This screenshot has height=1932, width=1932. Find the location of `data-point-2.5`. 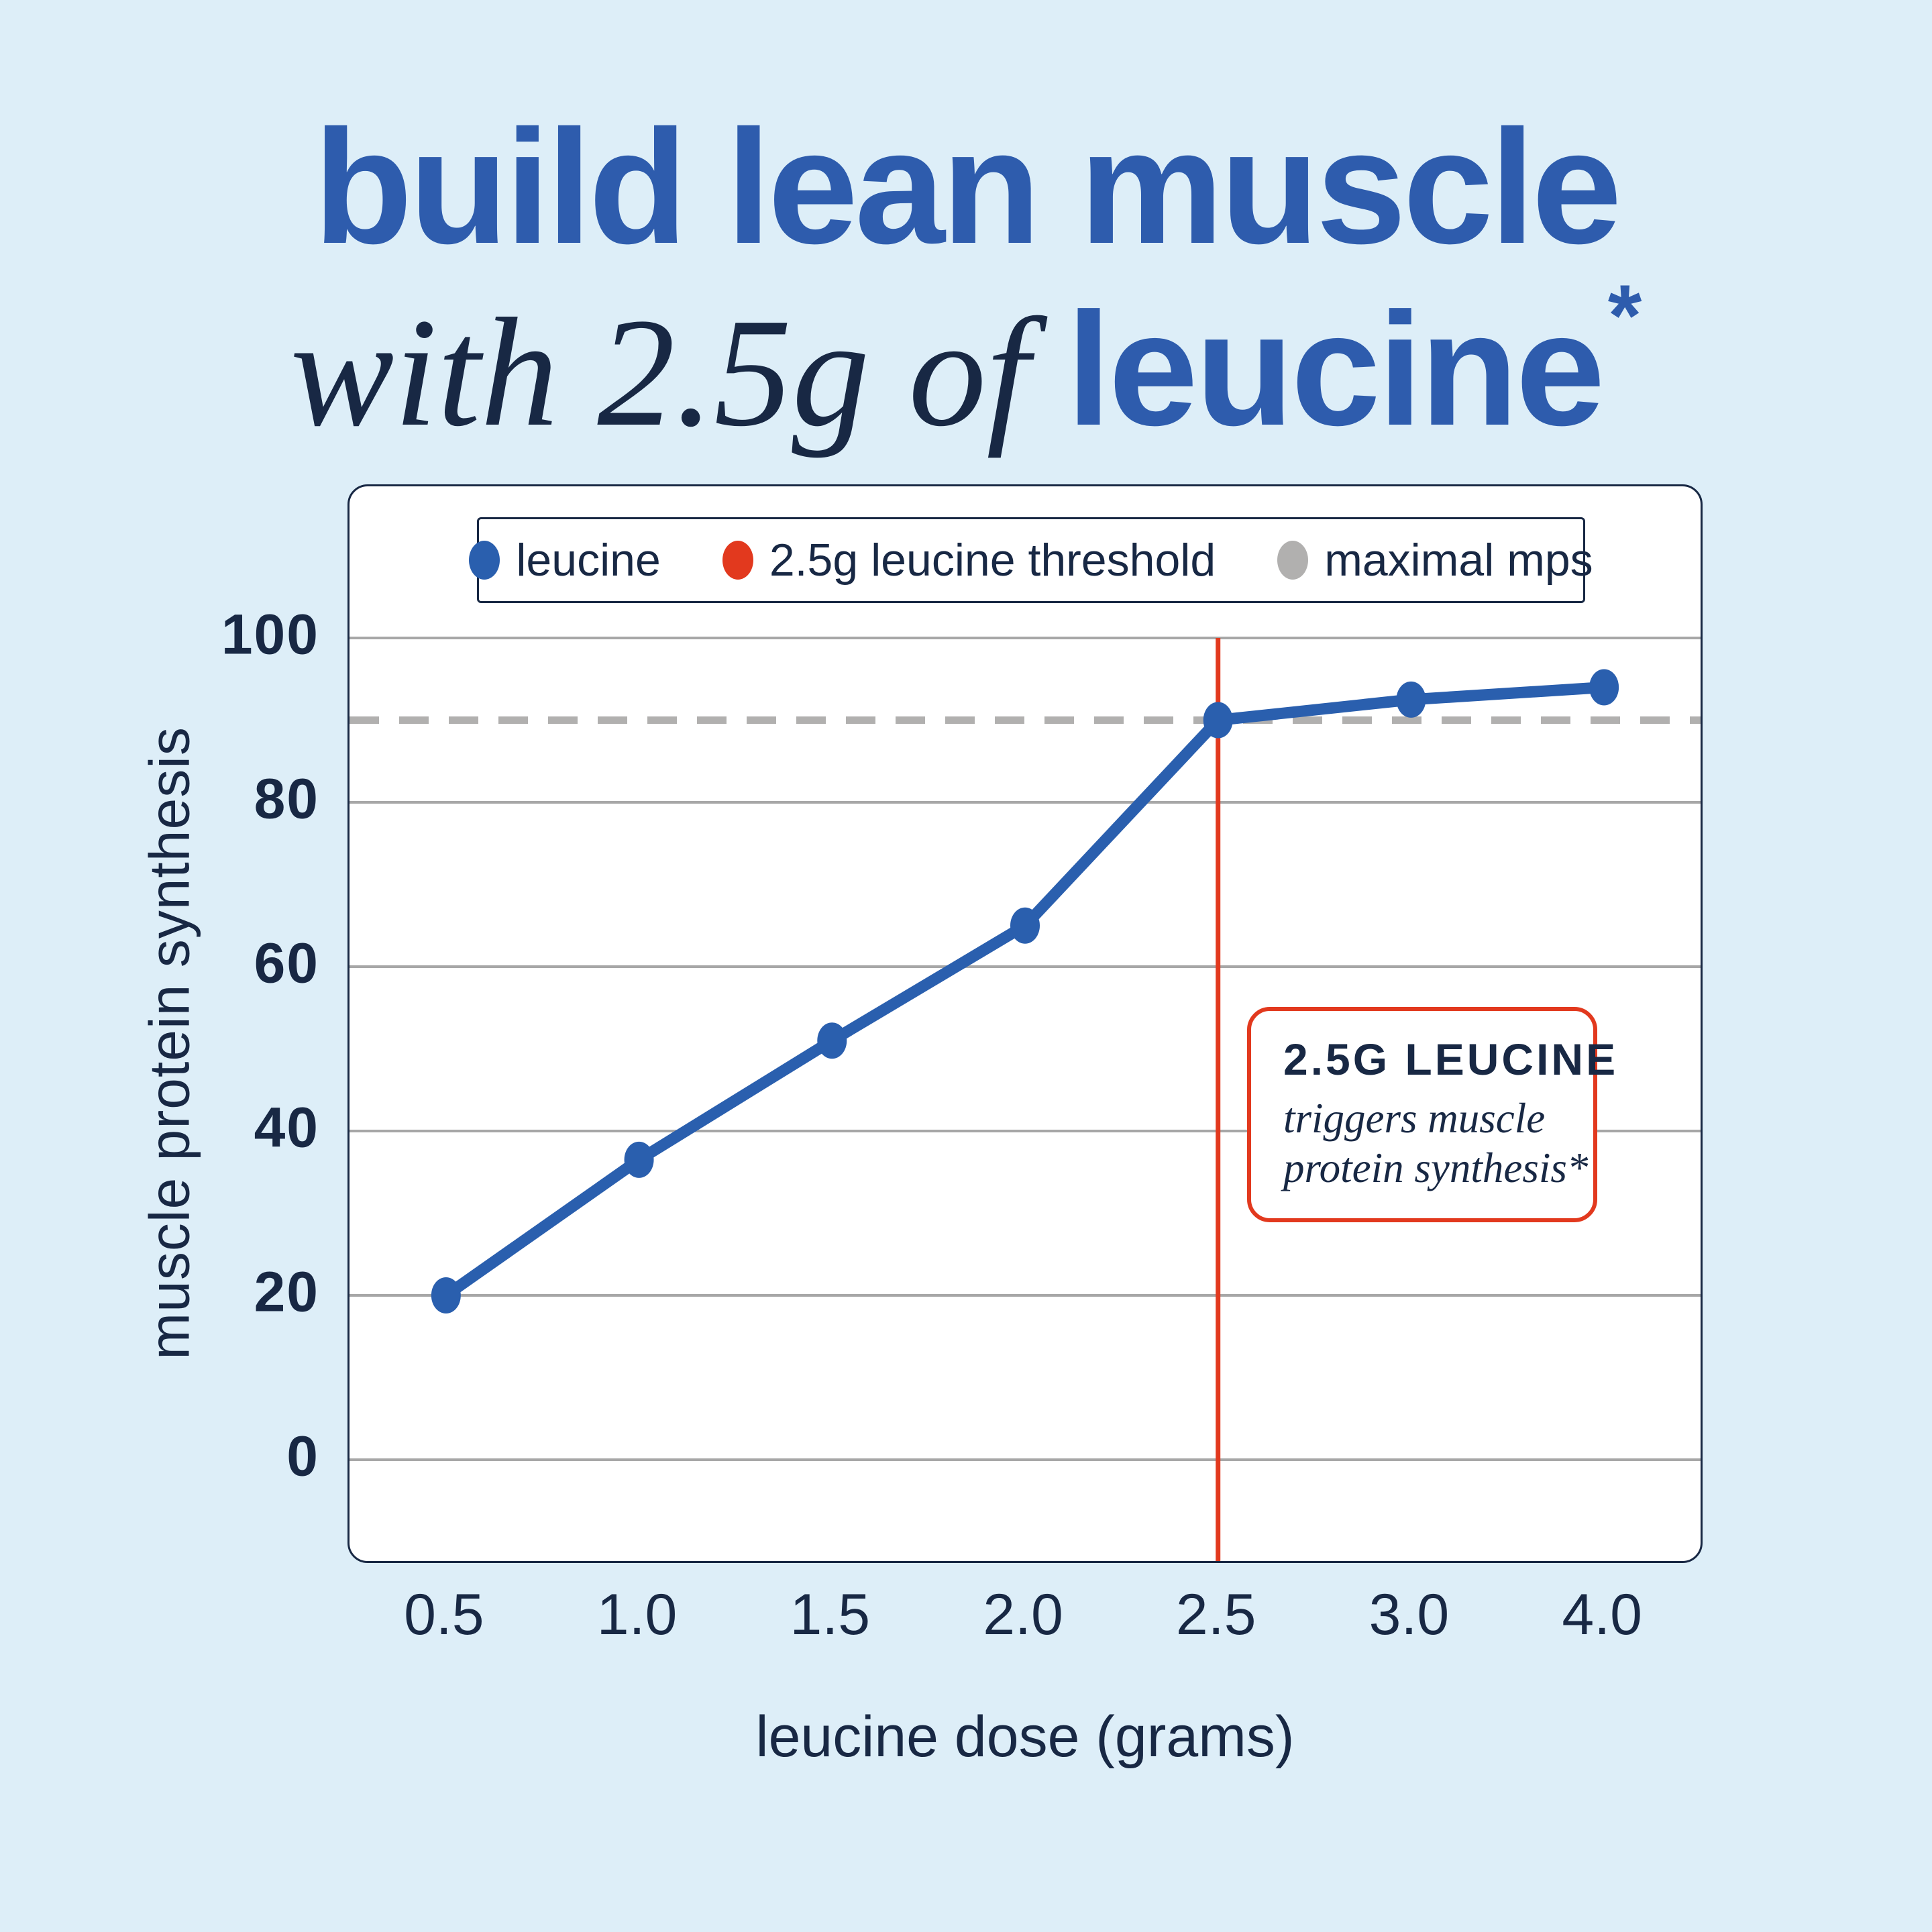

data-point-2.5 is located at coordinates (1218, 720).